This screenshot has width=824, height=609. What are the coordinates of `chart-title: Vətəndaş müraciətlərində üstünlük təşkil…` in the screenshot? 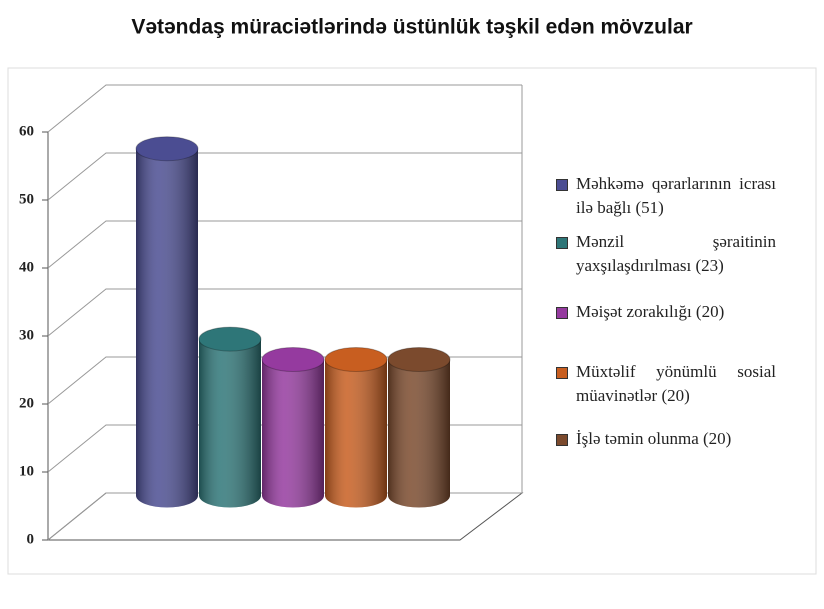 It's located at (411, 27).